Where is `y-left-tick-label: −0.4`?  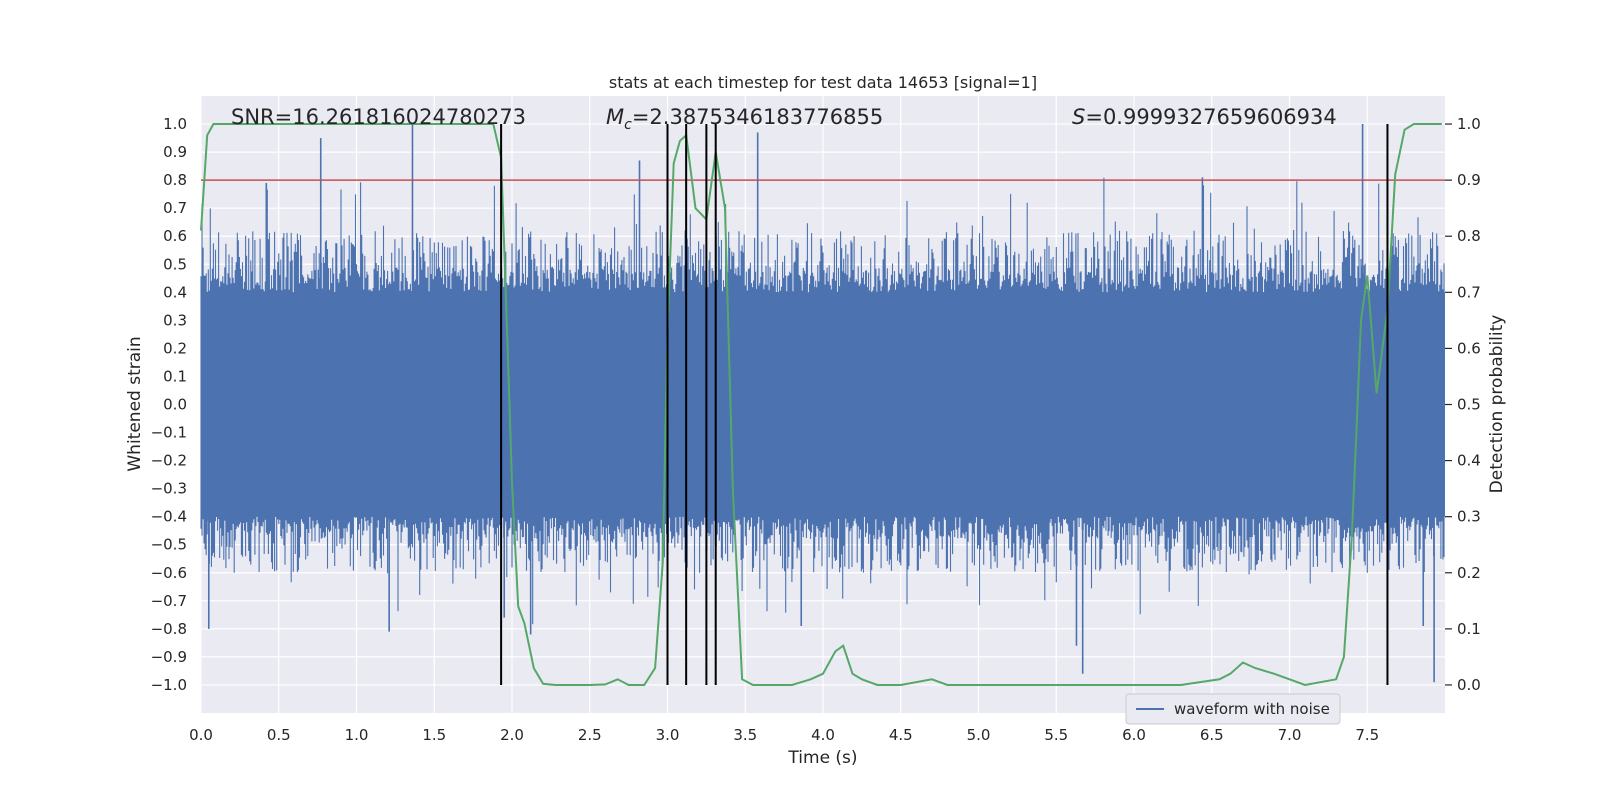
y-left-tick-label: −0.4 is located at coordinates (169, 517).